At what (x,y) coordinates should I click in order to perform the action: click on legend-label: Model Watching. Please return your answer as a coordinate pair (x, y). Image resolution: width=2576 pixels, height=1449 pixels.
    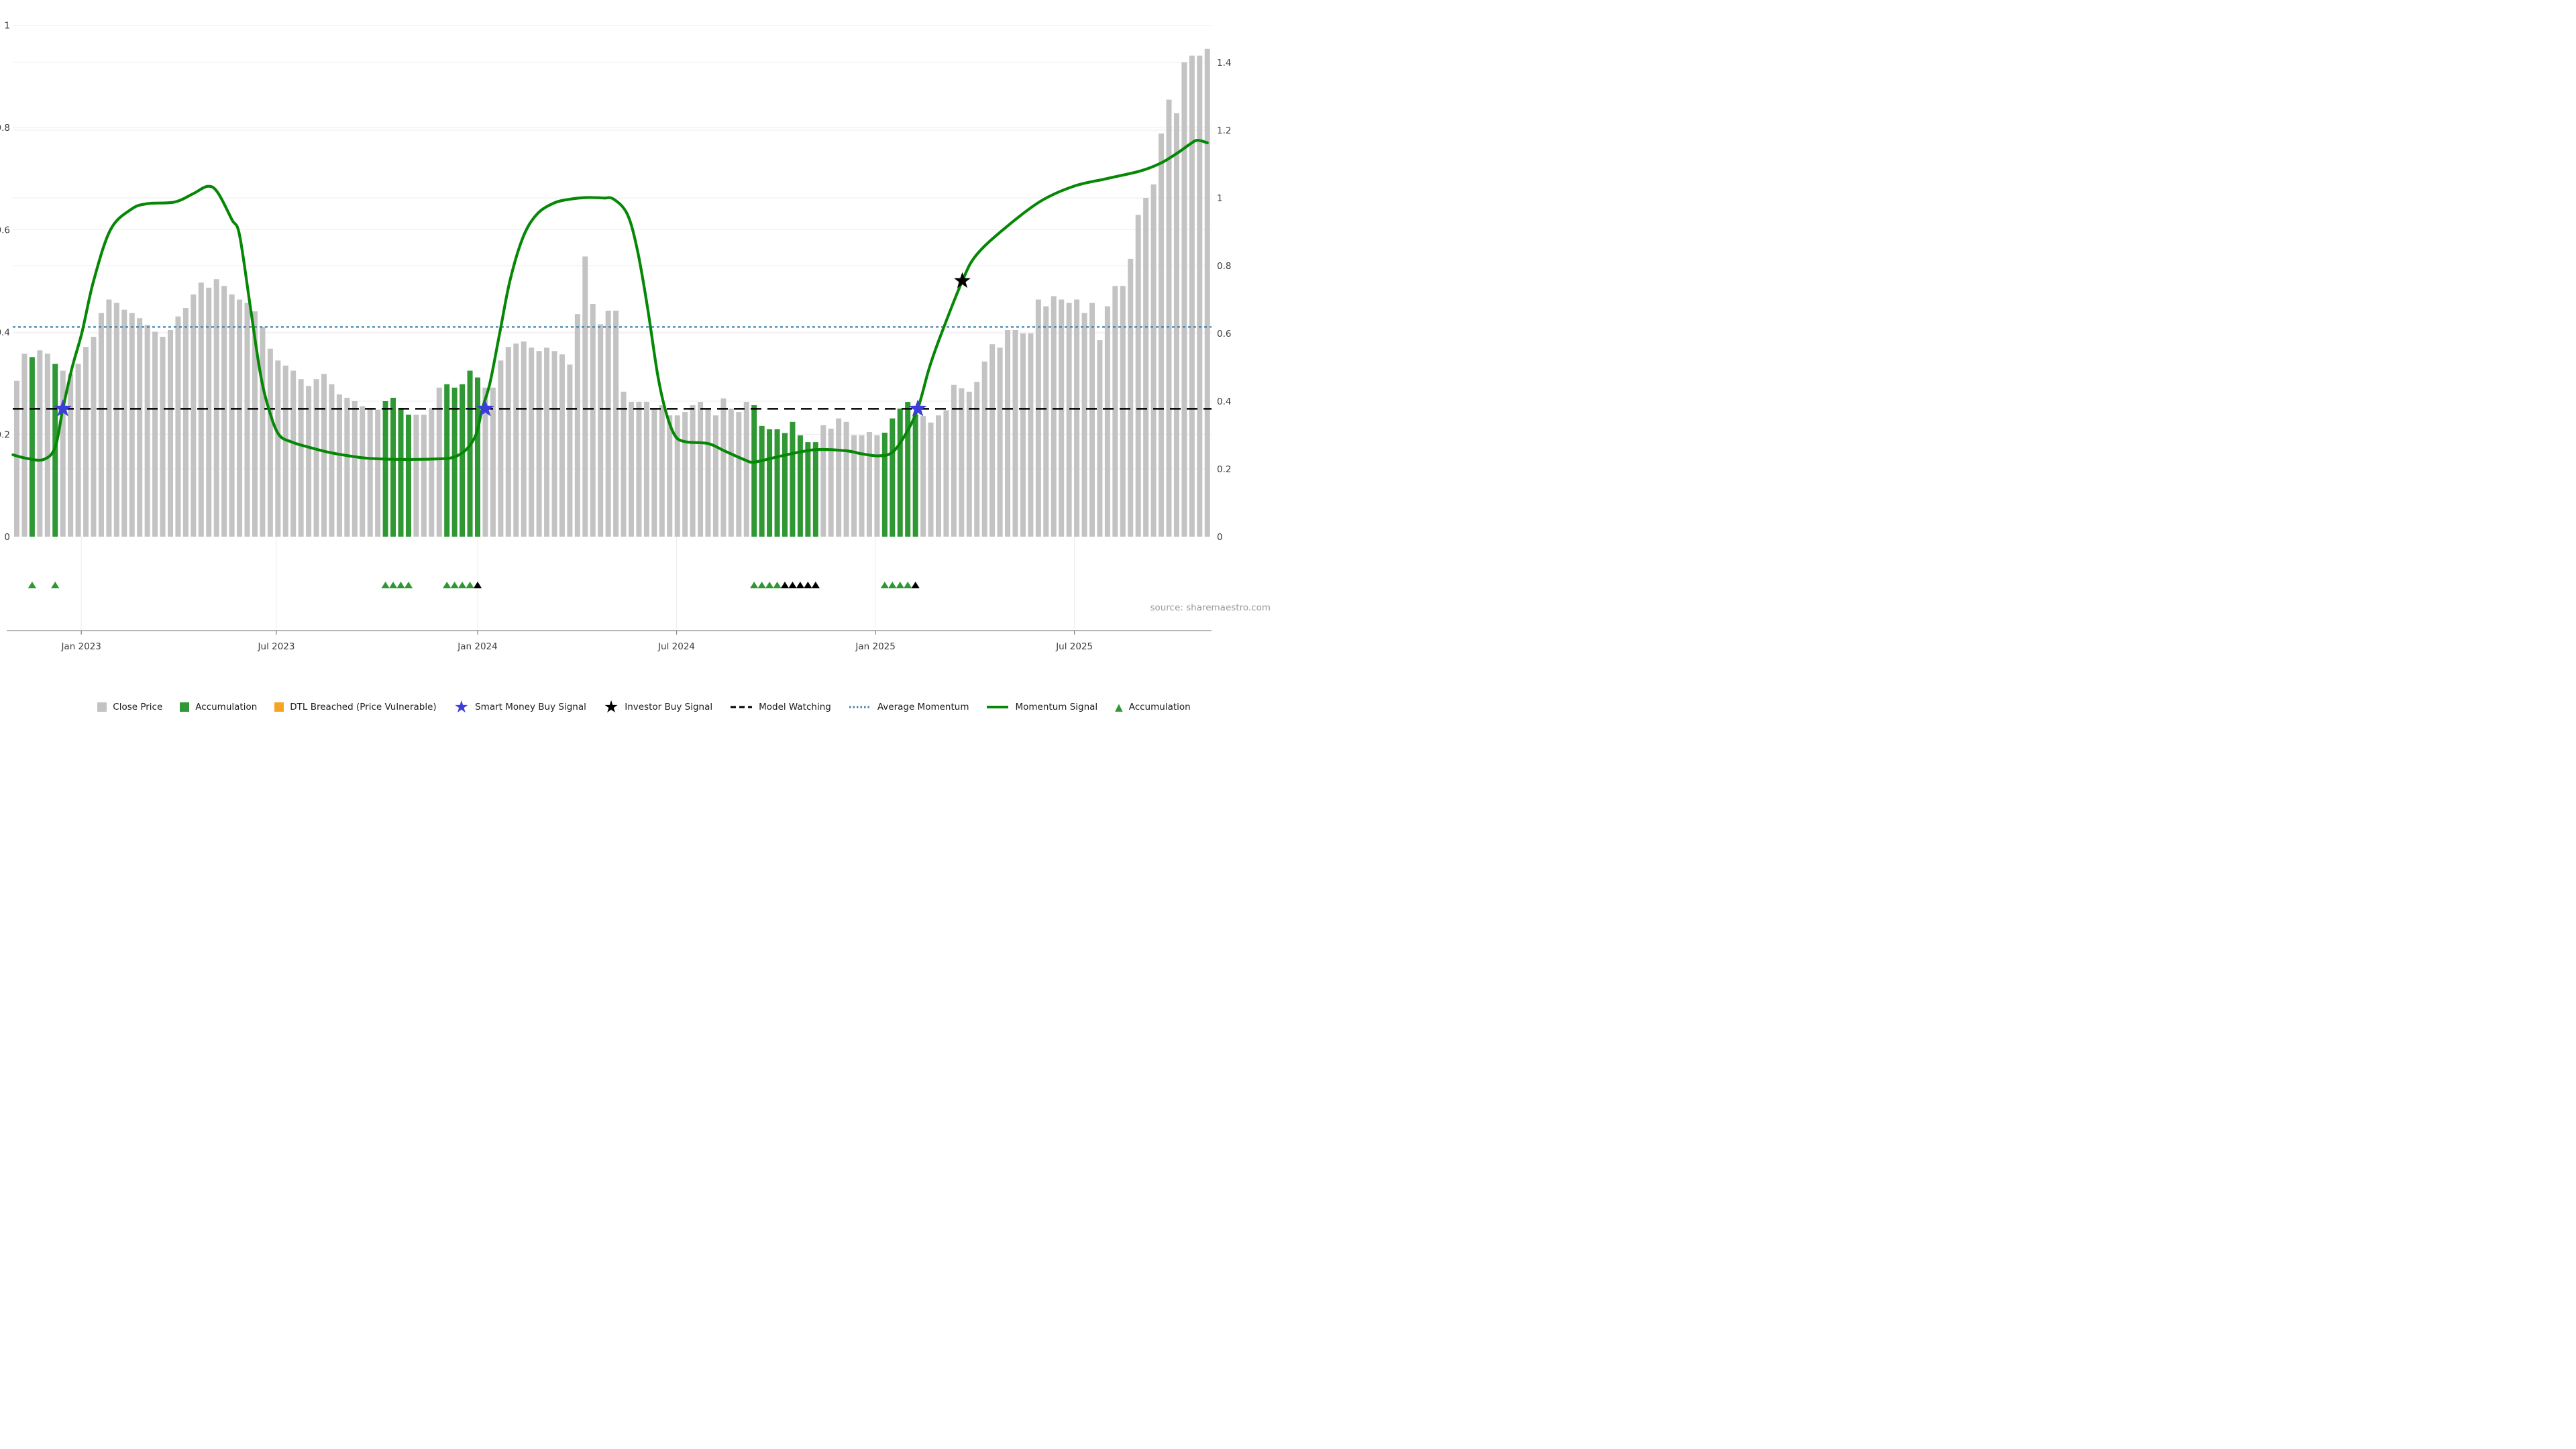
    Looking at the image, I should click on (795, 707).